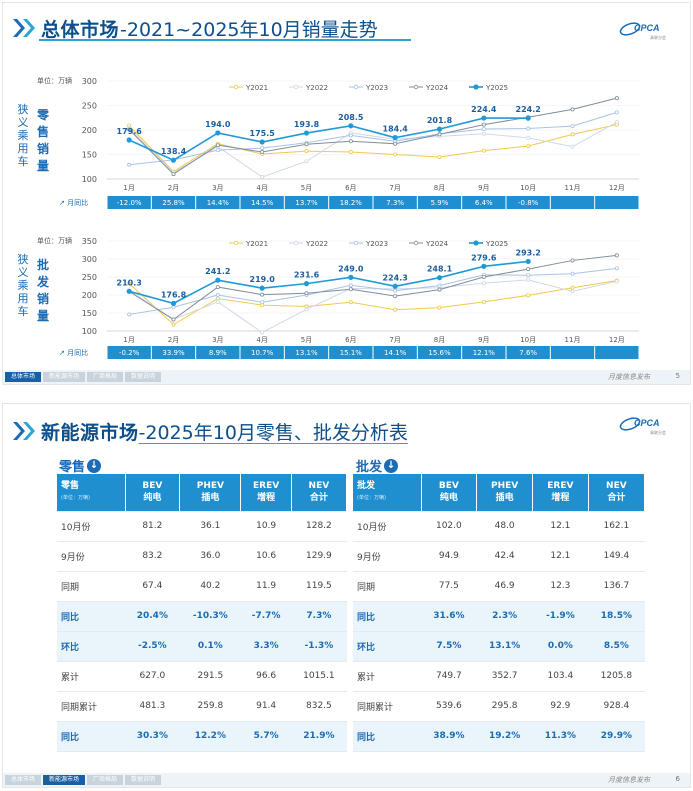 This screenshot has width=693, height=791. What do you see at coordinates (496, 88) in the screenshot?
I see `legend-label: Y2025` at bounding box center [496, 88].